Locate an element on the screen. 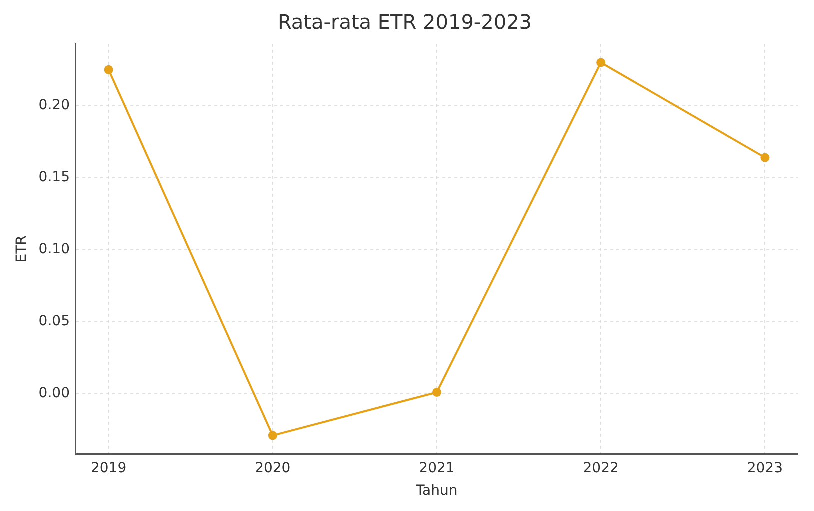  y-tick-label: 0.15 is located at coordinates (54, 178).